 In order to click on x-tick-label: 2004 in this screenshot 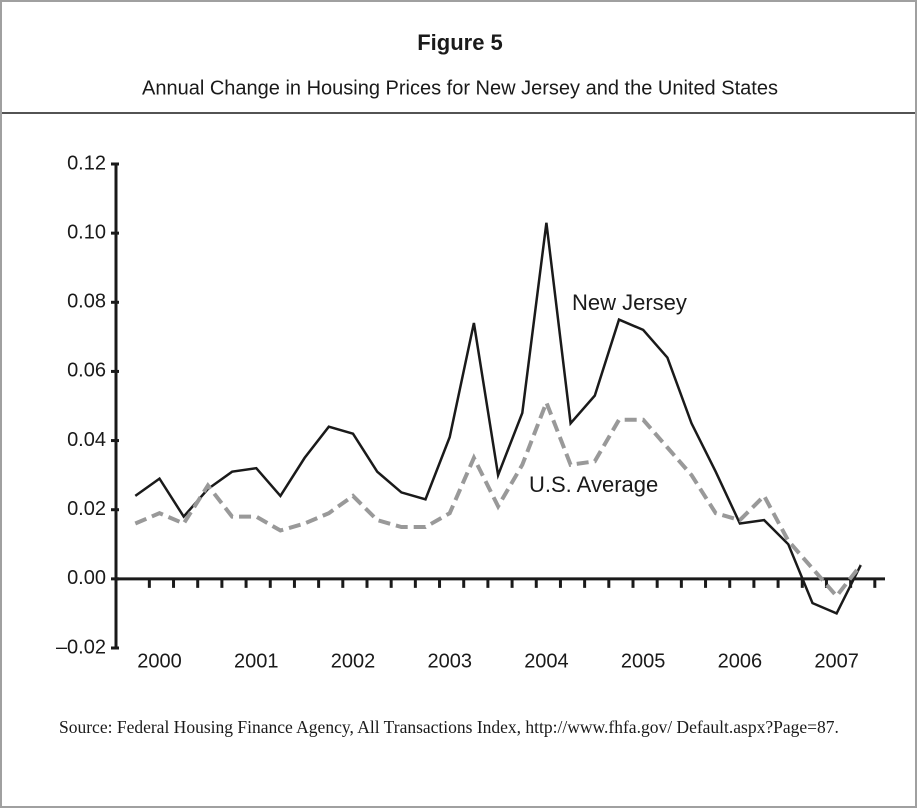, I will do `click(546, 661)`.